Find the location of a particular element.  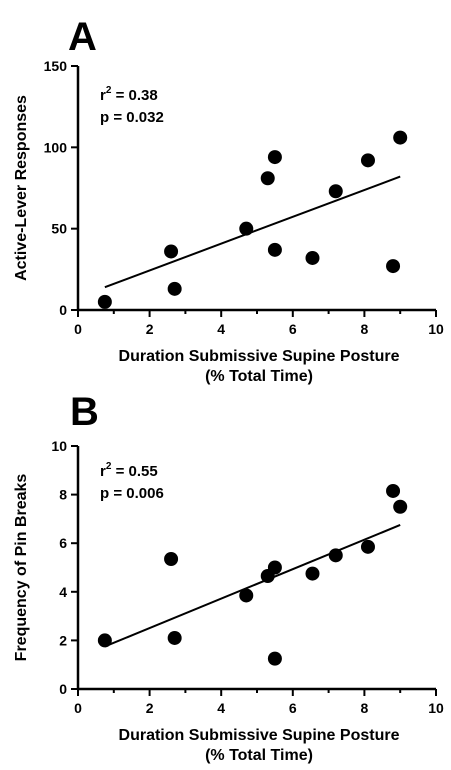

y-axis-title: Frequency of Pin Breaks is located at coordinates (21, 568).